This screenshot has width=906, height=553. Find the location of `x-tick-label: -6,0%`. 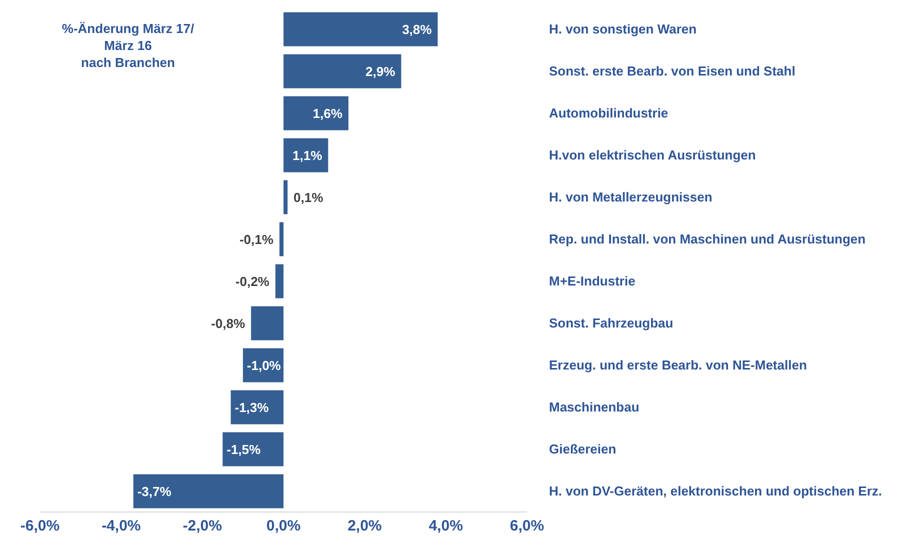

x-tick-label: -6,0% is located at coordinates (40, 526).